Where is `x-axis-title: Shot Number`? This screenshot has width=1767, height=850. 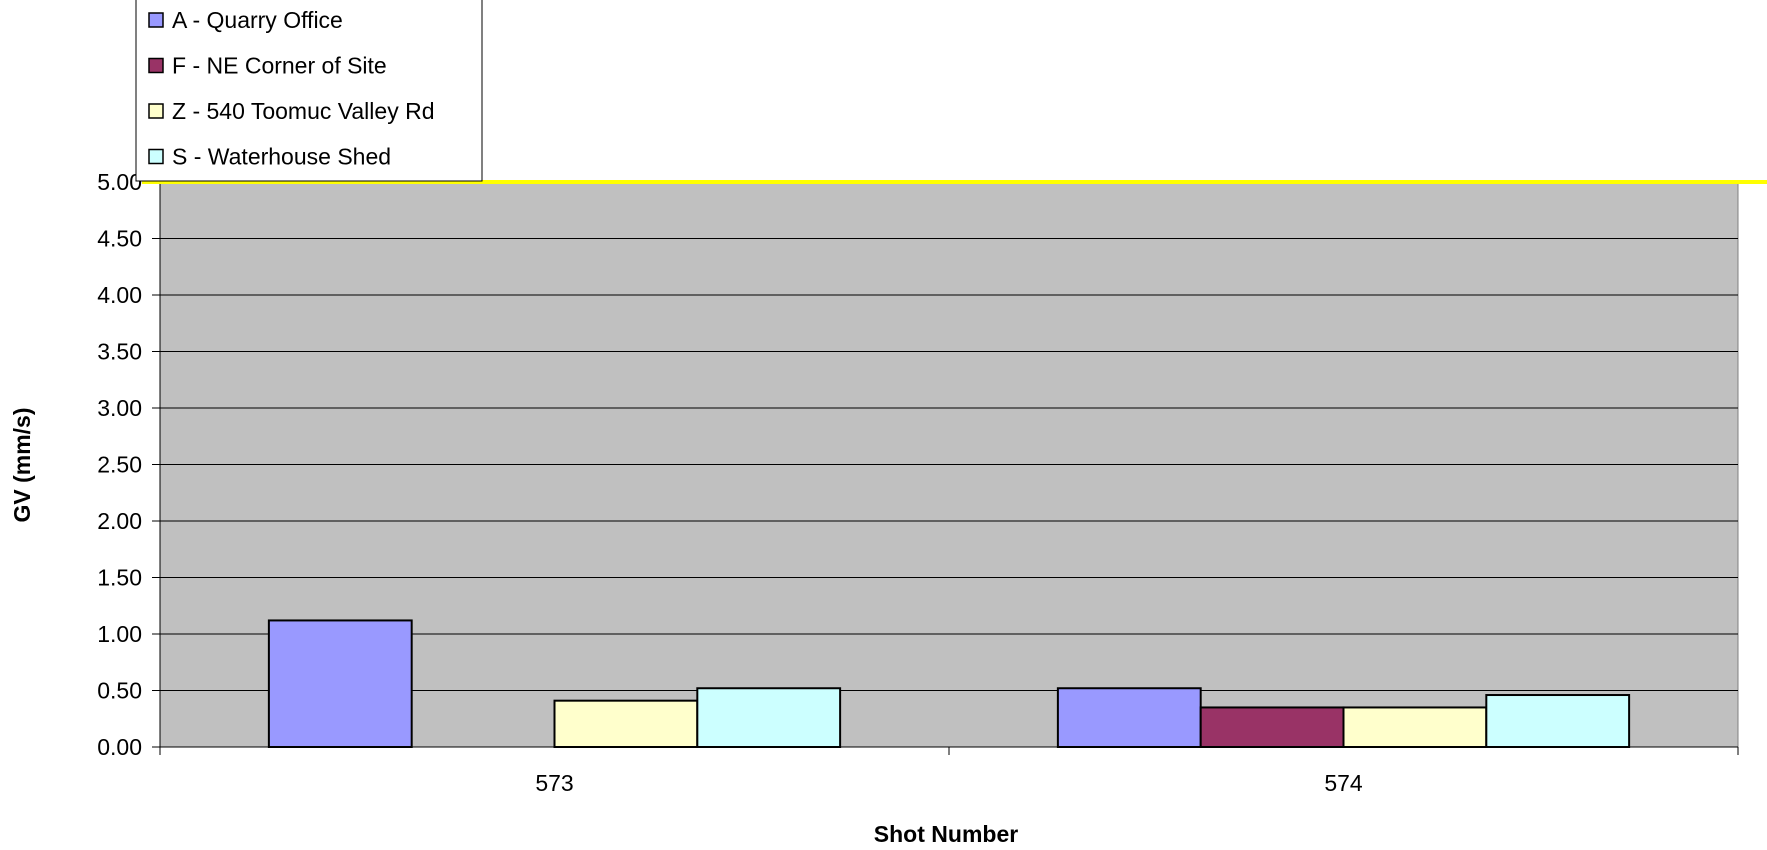 x-axis-title: Shot Number is located at coordinates (946, 834).